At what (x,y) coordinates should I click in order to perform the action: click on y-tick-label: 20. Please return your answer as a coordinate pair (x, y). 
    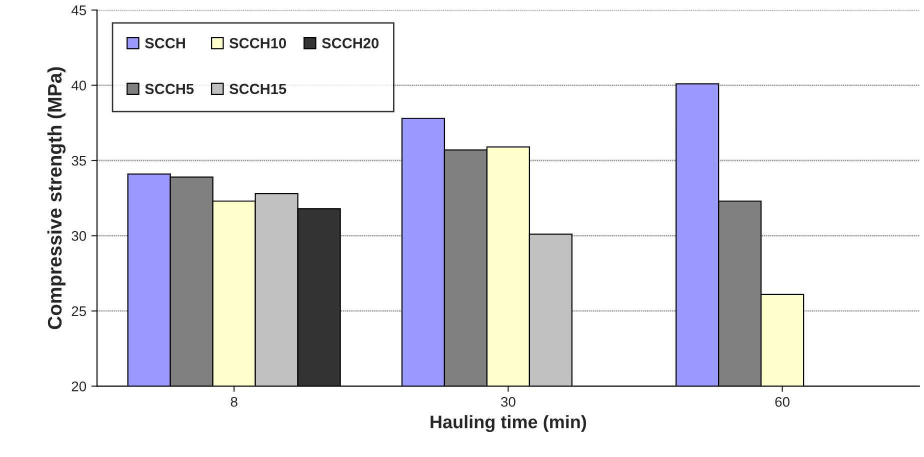
    Looking at the image, I should click on (79, 387).